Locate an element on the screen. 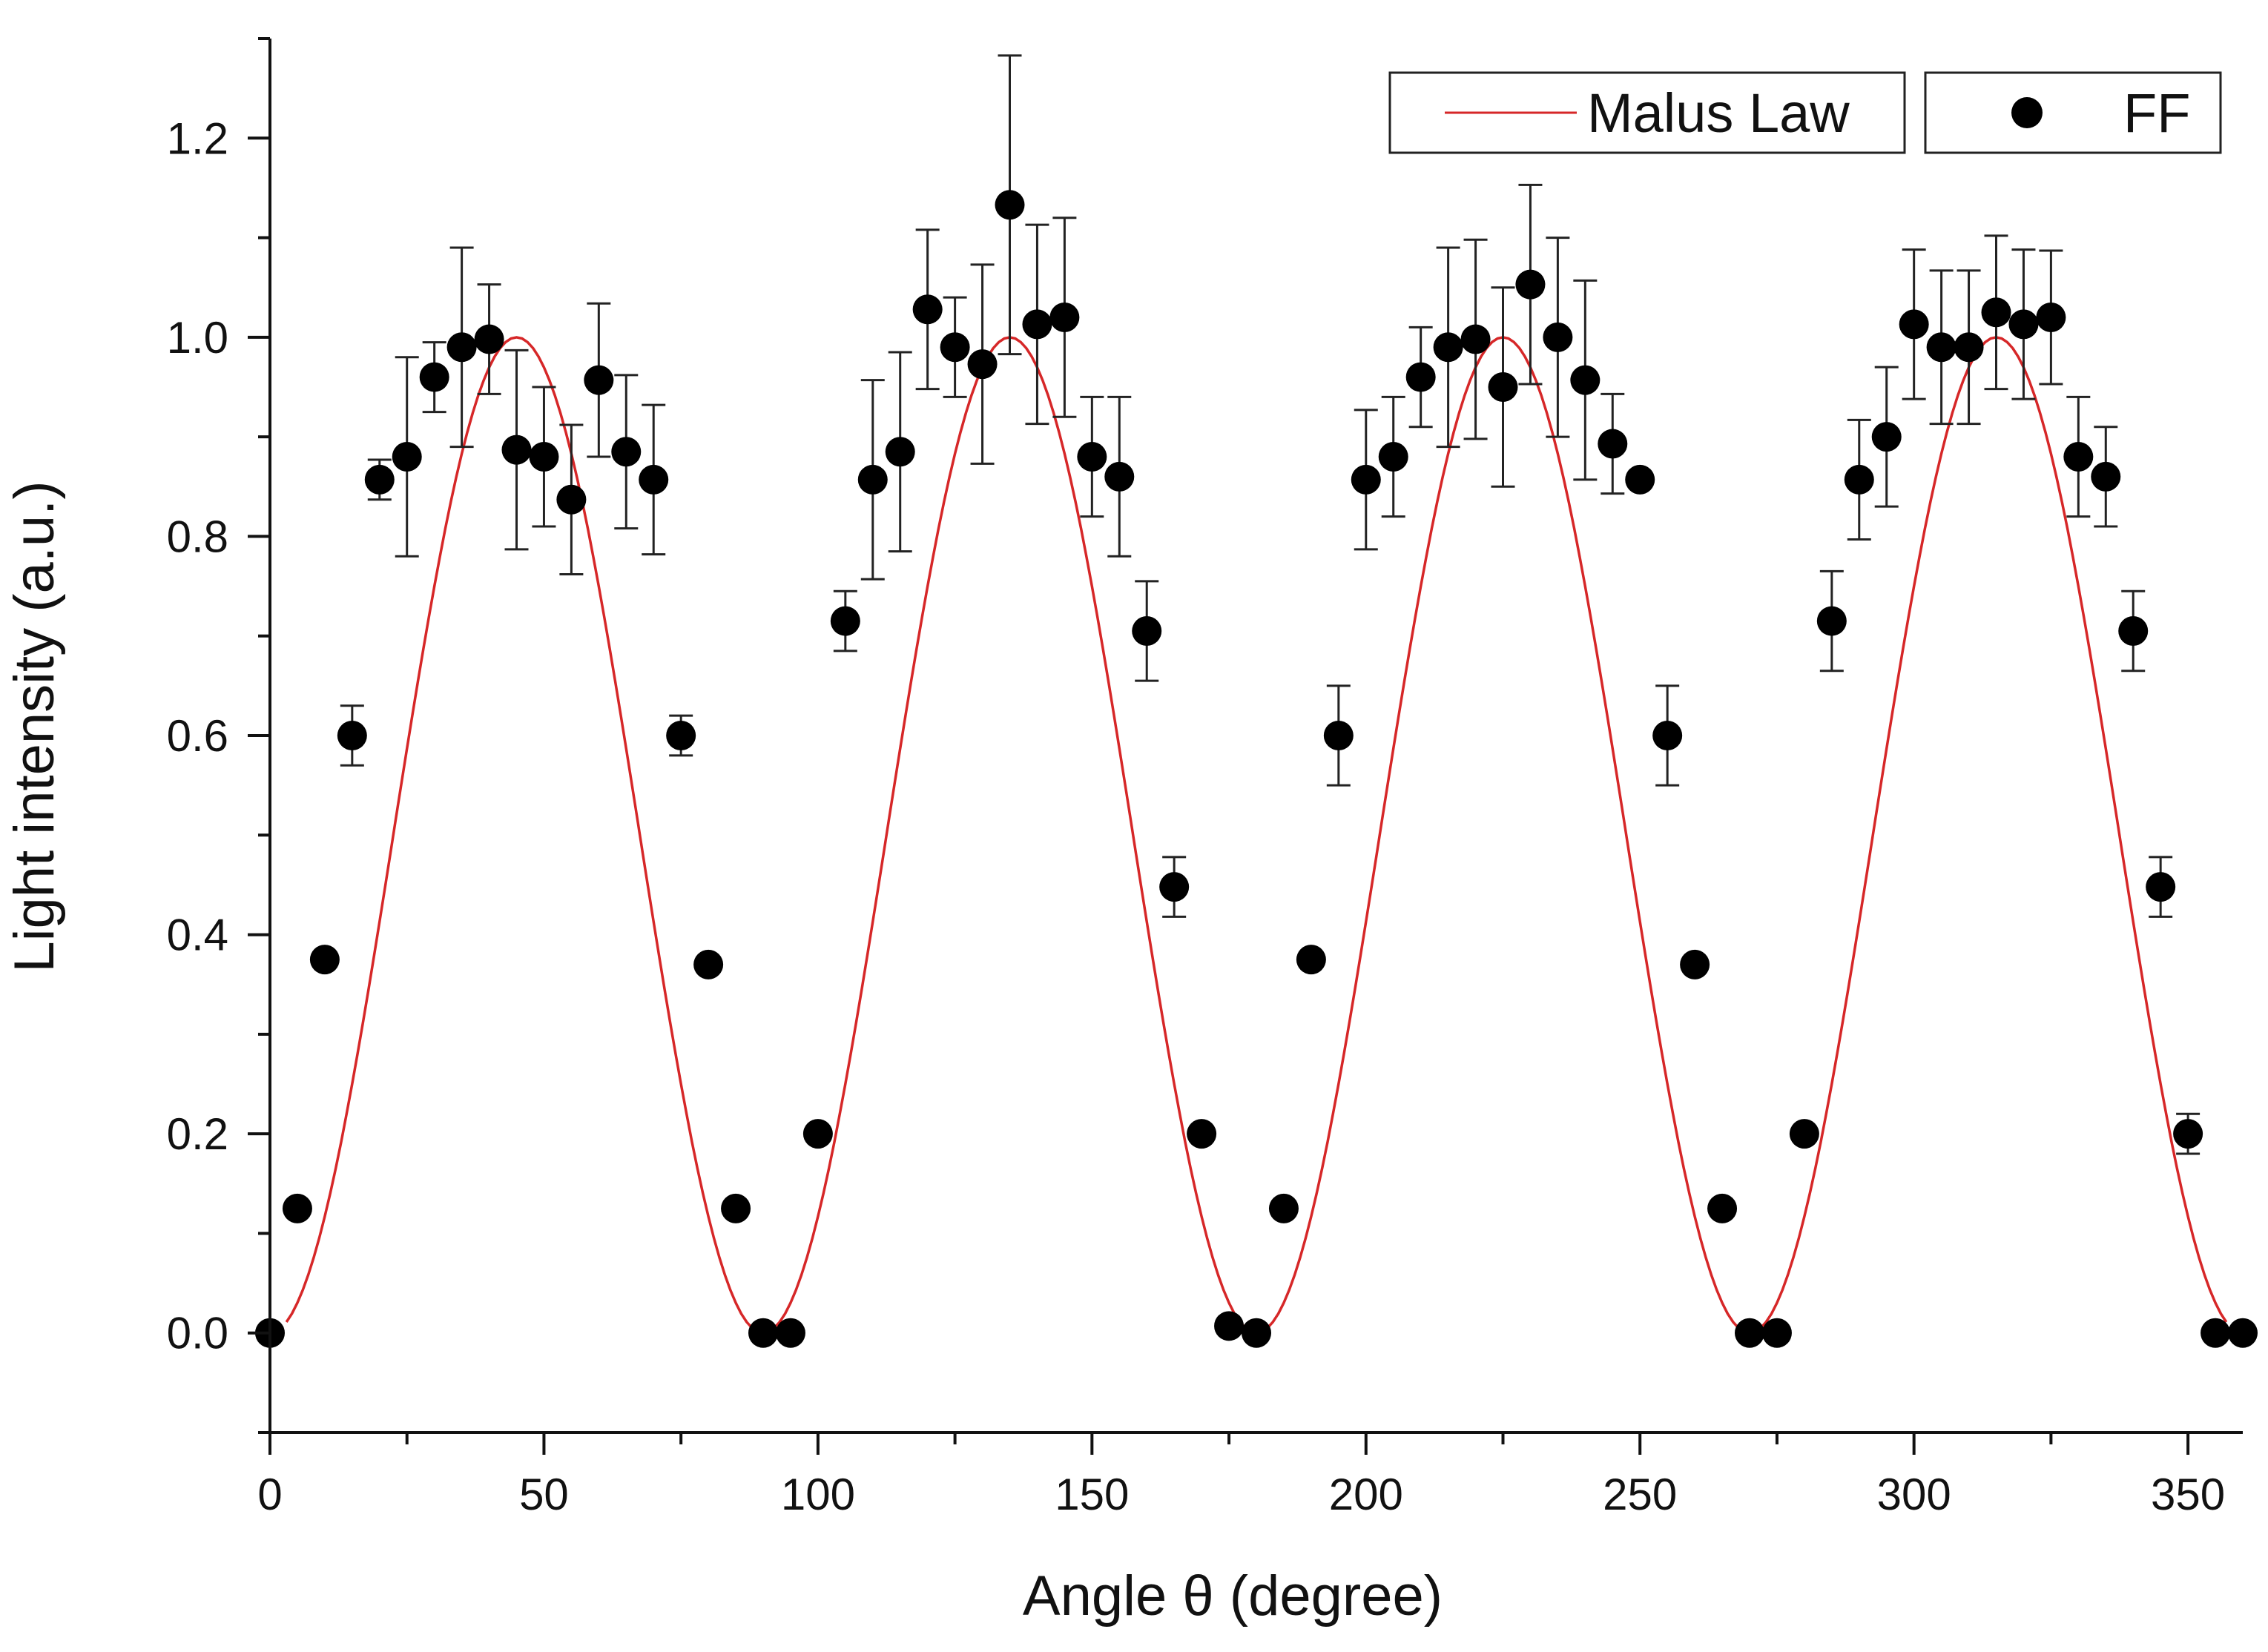  y-tick-label: 1.2 is located at coordinates (197, 138).